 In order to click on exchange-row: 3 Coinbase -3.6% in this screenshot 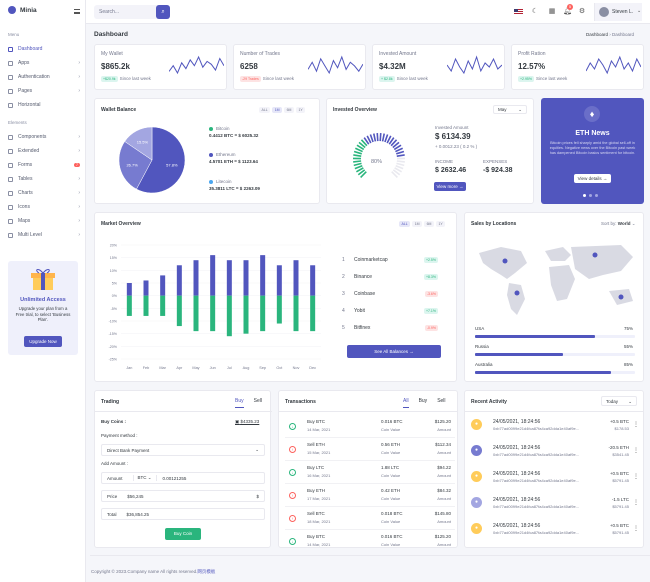, I will do `click(391, 294)`.